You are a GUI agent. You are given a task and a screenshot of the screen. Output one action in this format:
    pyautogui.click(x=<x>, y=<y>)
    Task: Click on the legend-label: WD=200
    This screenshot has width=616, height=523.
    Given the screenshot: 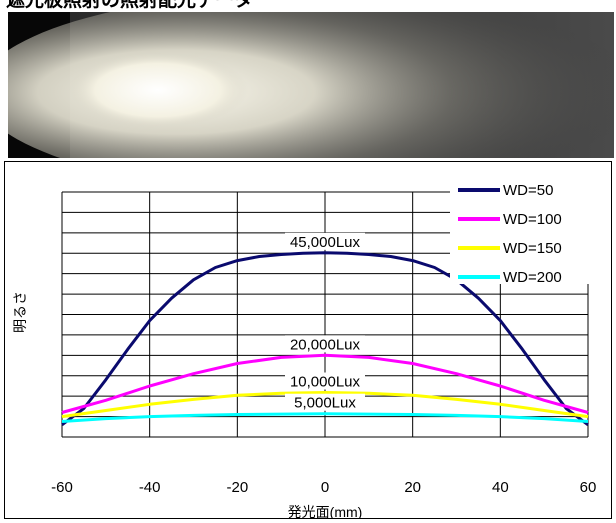 What is the action you would take?
    pyautogui.click(x=532, y=277)
    